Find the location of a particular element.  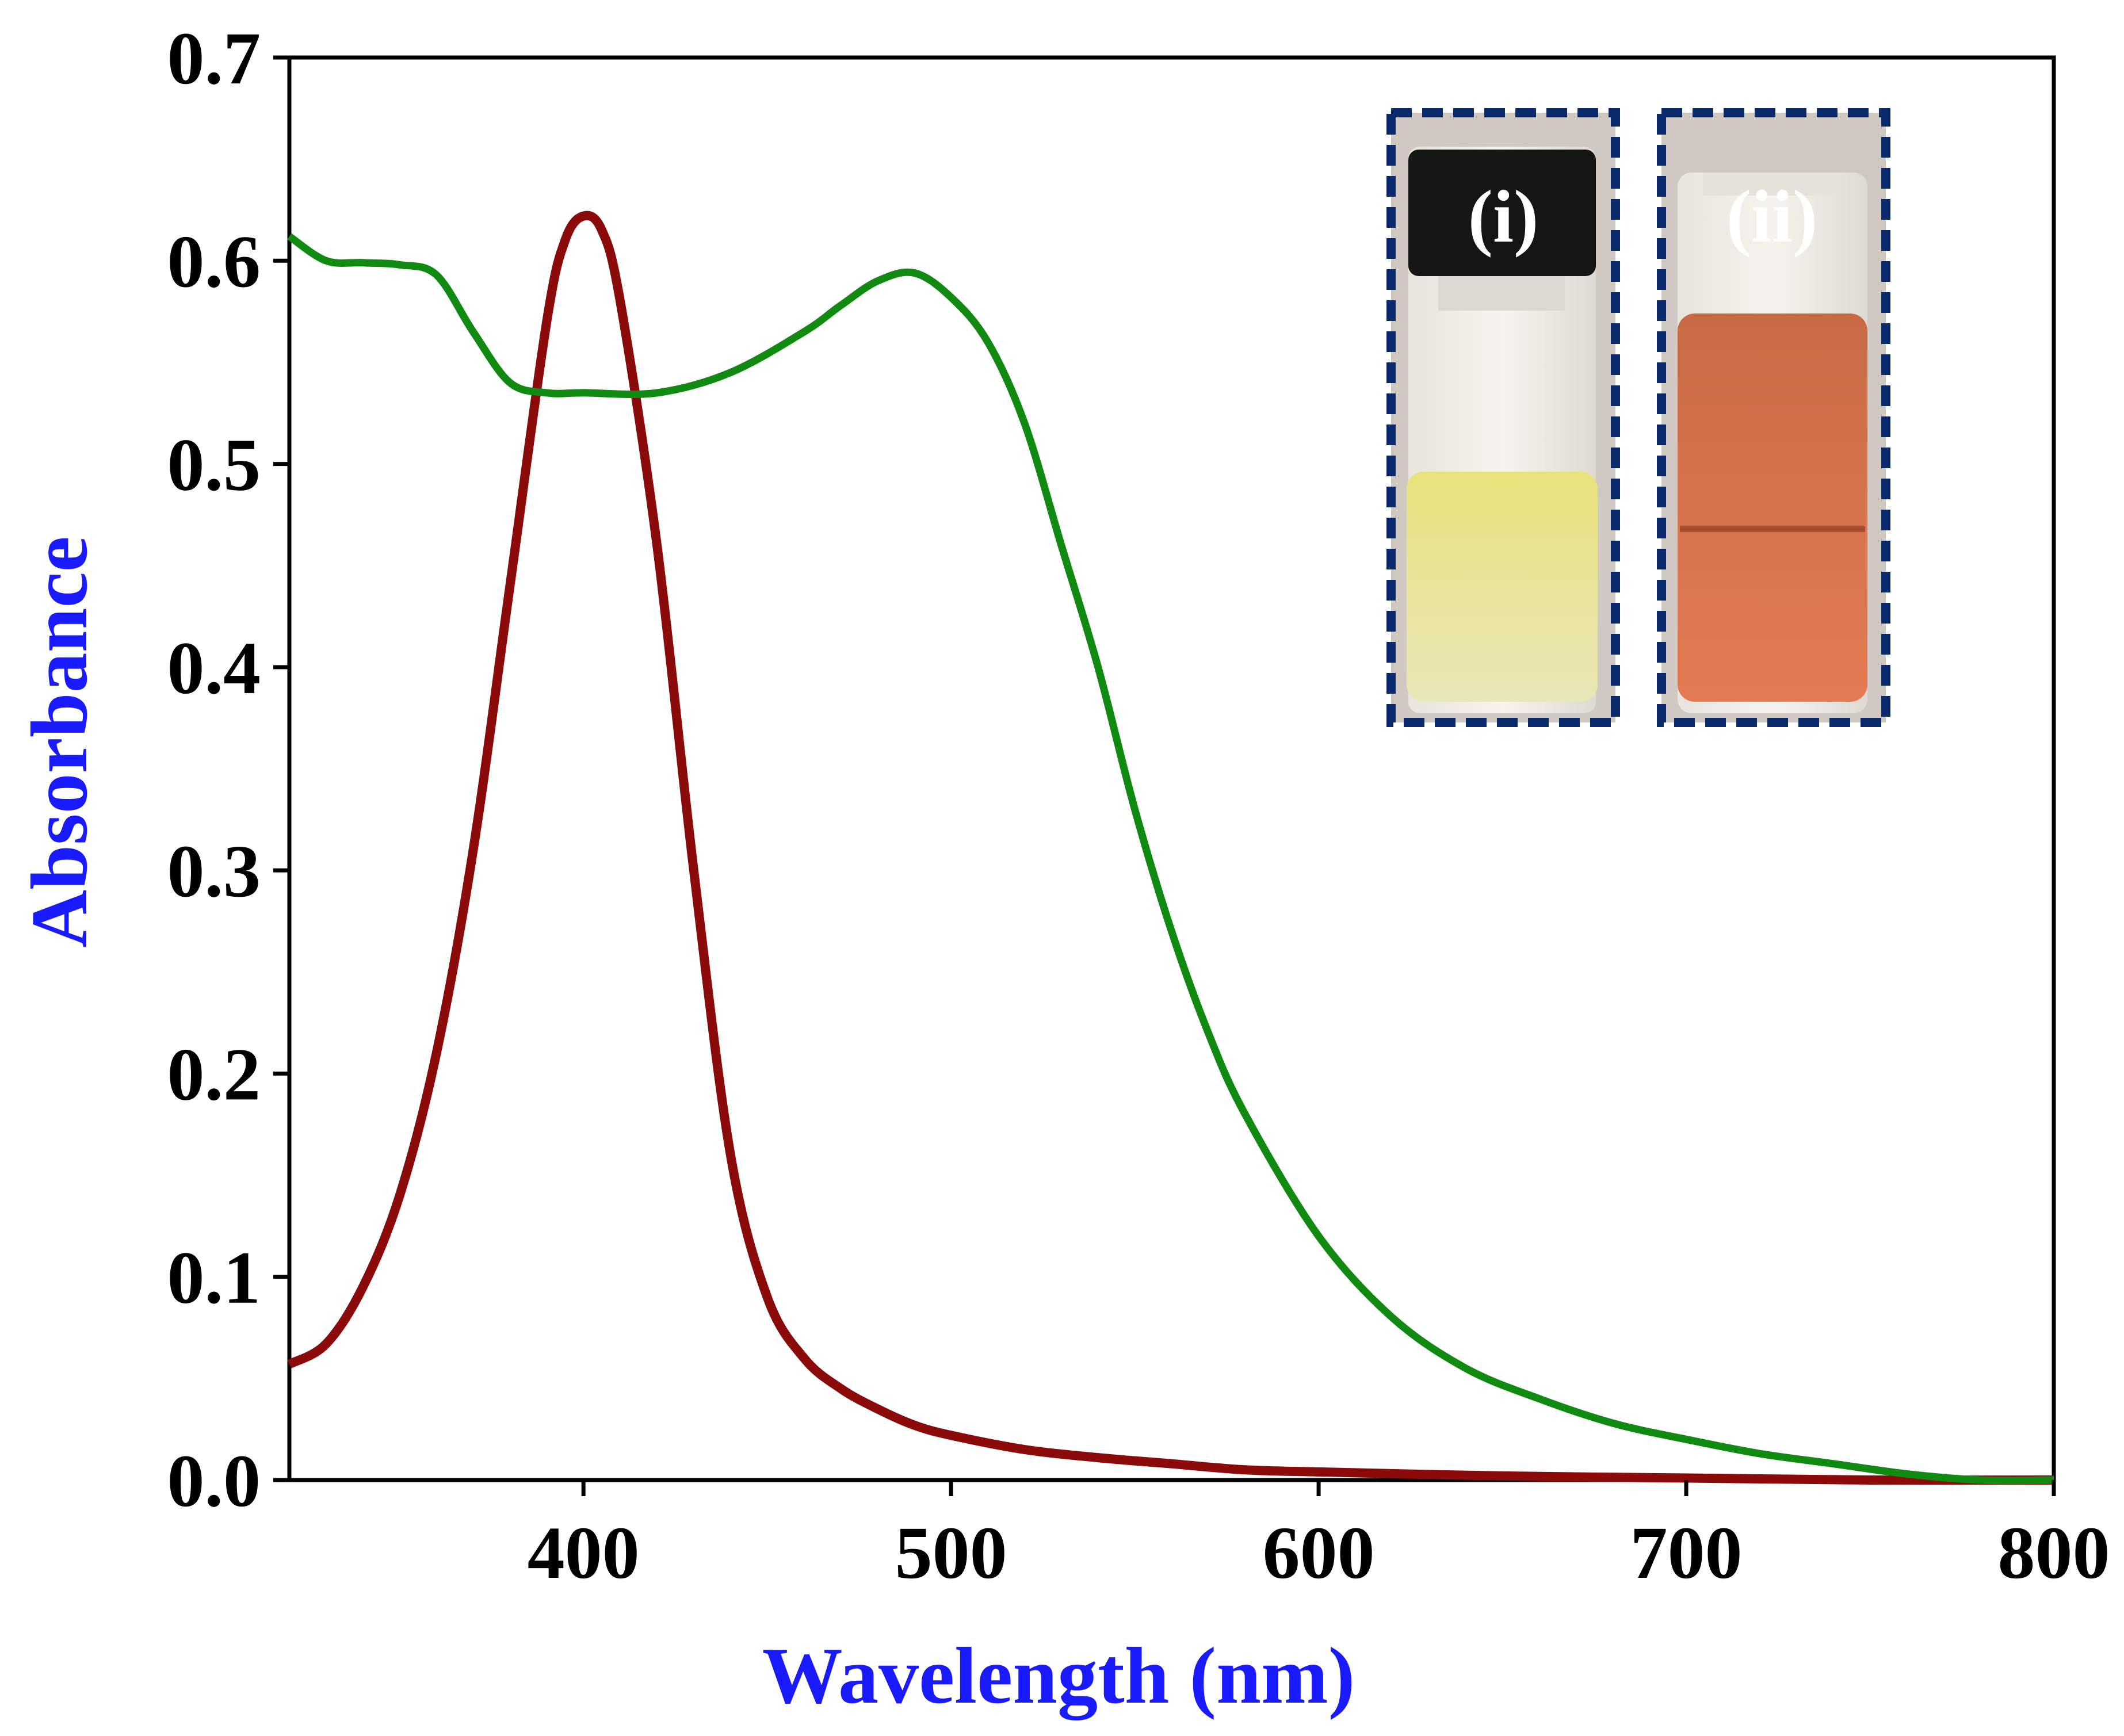

y-axis-title: Absorbance is located at coordinates (59, 742).